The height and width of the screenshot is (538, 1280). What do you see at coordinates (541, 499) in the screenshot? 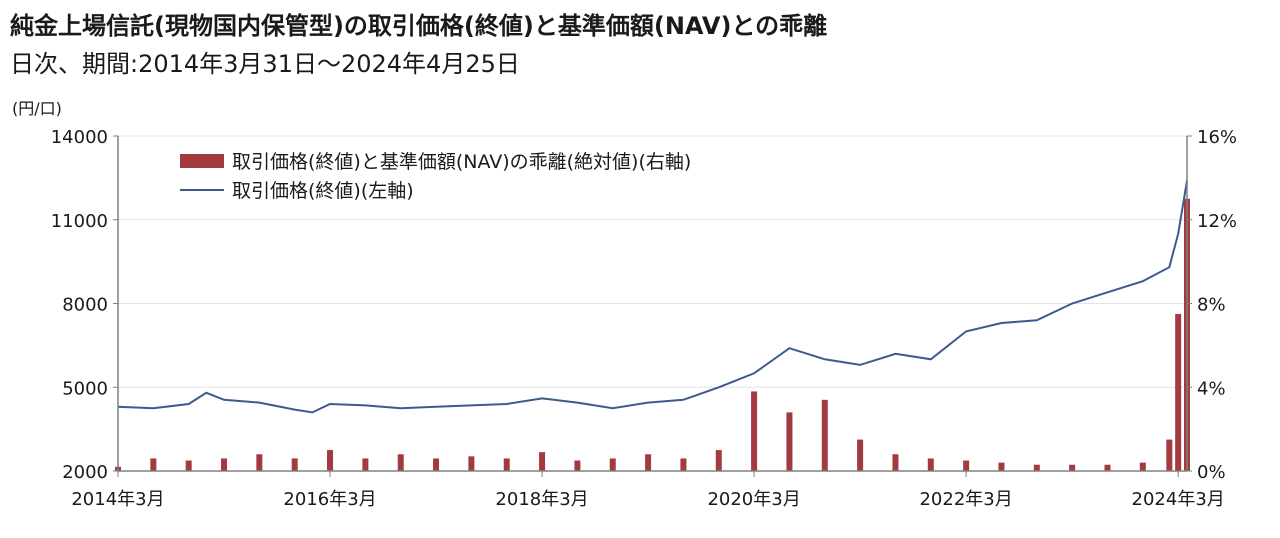
I see `x-axis-tick-label: 2018年3月` at bounding box center [541, 499].